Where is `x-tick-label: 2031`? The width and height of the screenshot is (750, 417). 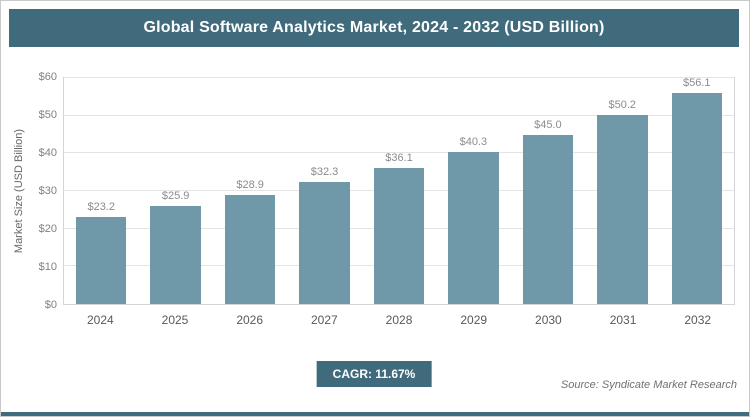 x-tick-label: 2031 is located at coordinates (623, 320).